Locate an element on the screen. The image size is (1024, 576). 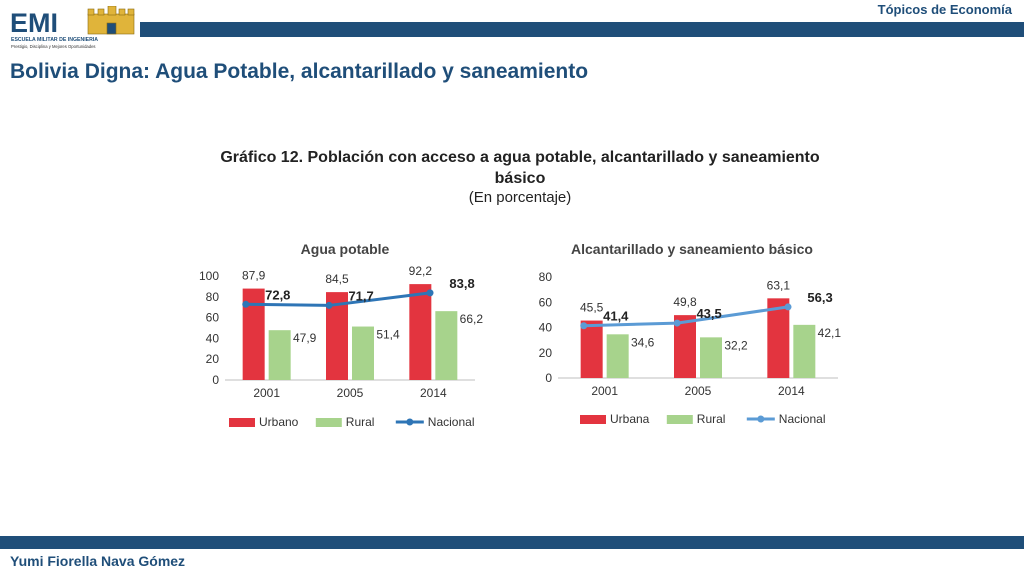
data-label-nacional: 71,7 is located at coordinates (360, 295).